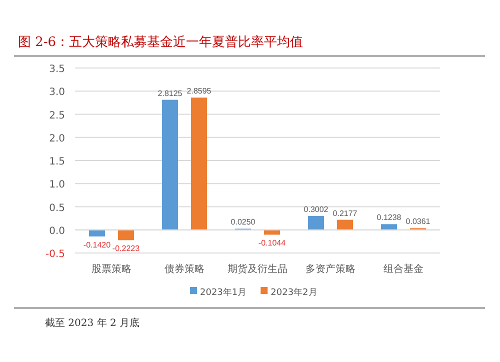  Describe the element at coordinates (57, 69) in the screenshot. I see `y-tick-label: 3.5` at that location.